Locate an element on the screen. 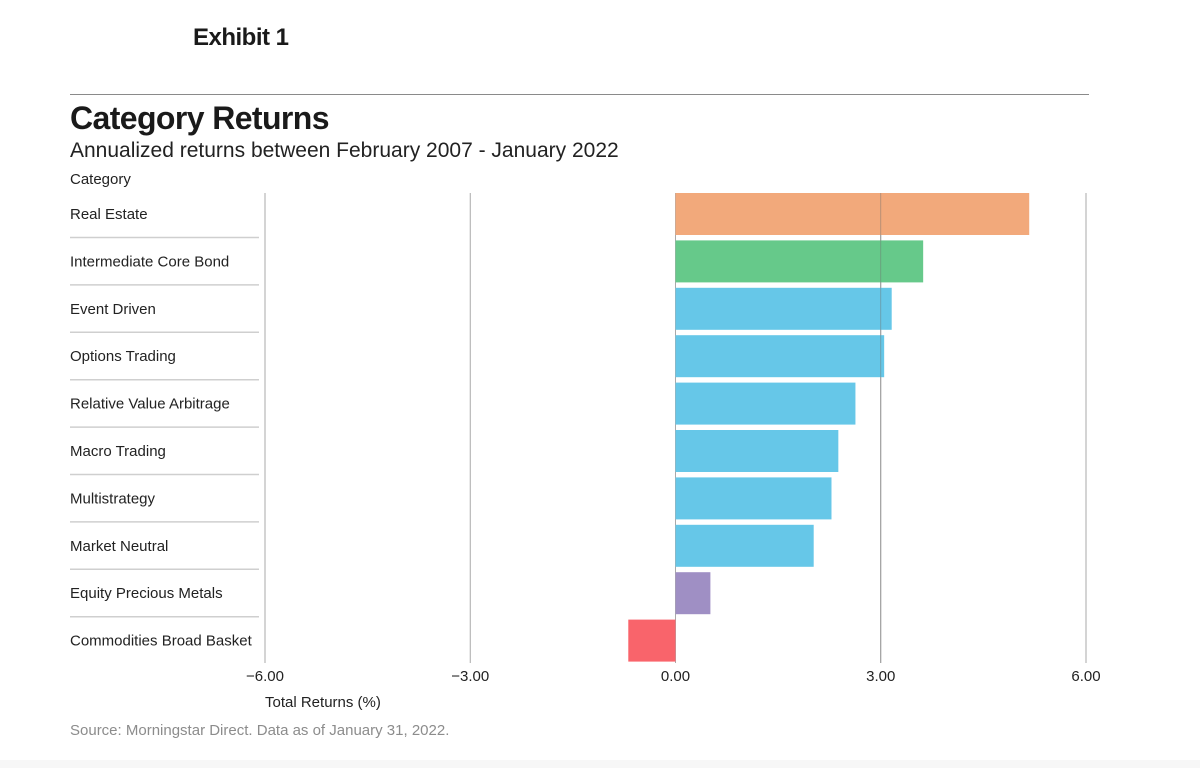  category-label: Relative Value Arbitrage is located at coordinates (150, 404).